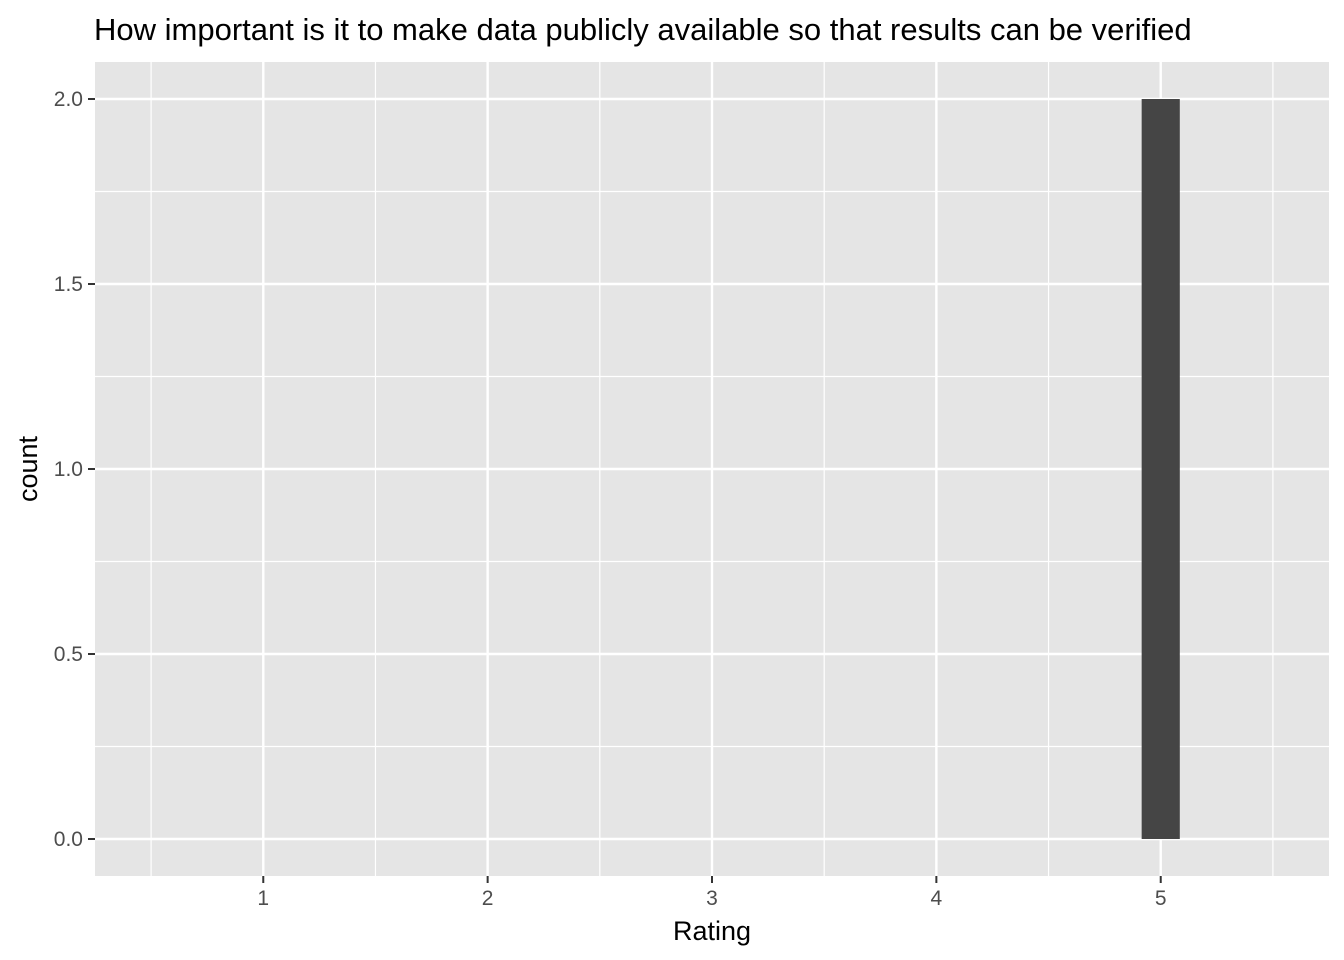 This screenshot has height=960, width=1344. I want to click on y-tick-label: 2.0, so click(68, 99).